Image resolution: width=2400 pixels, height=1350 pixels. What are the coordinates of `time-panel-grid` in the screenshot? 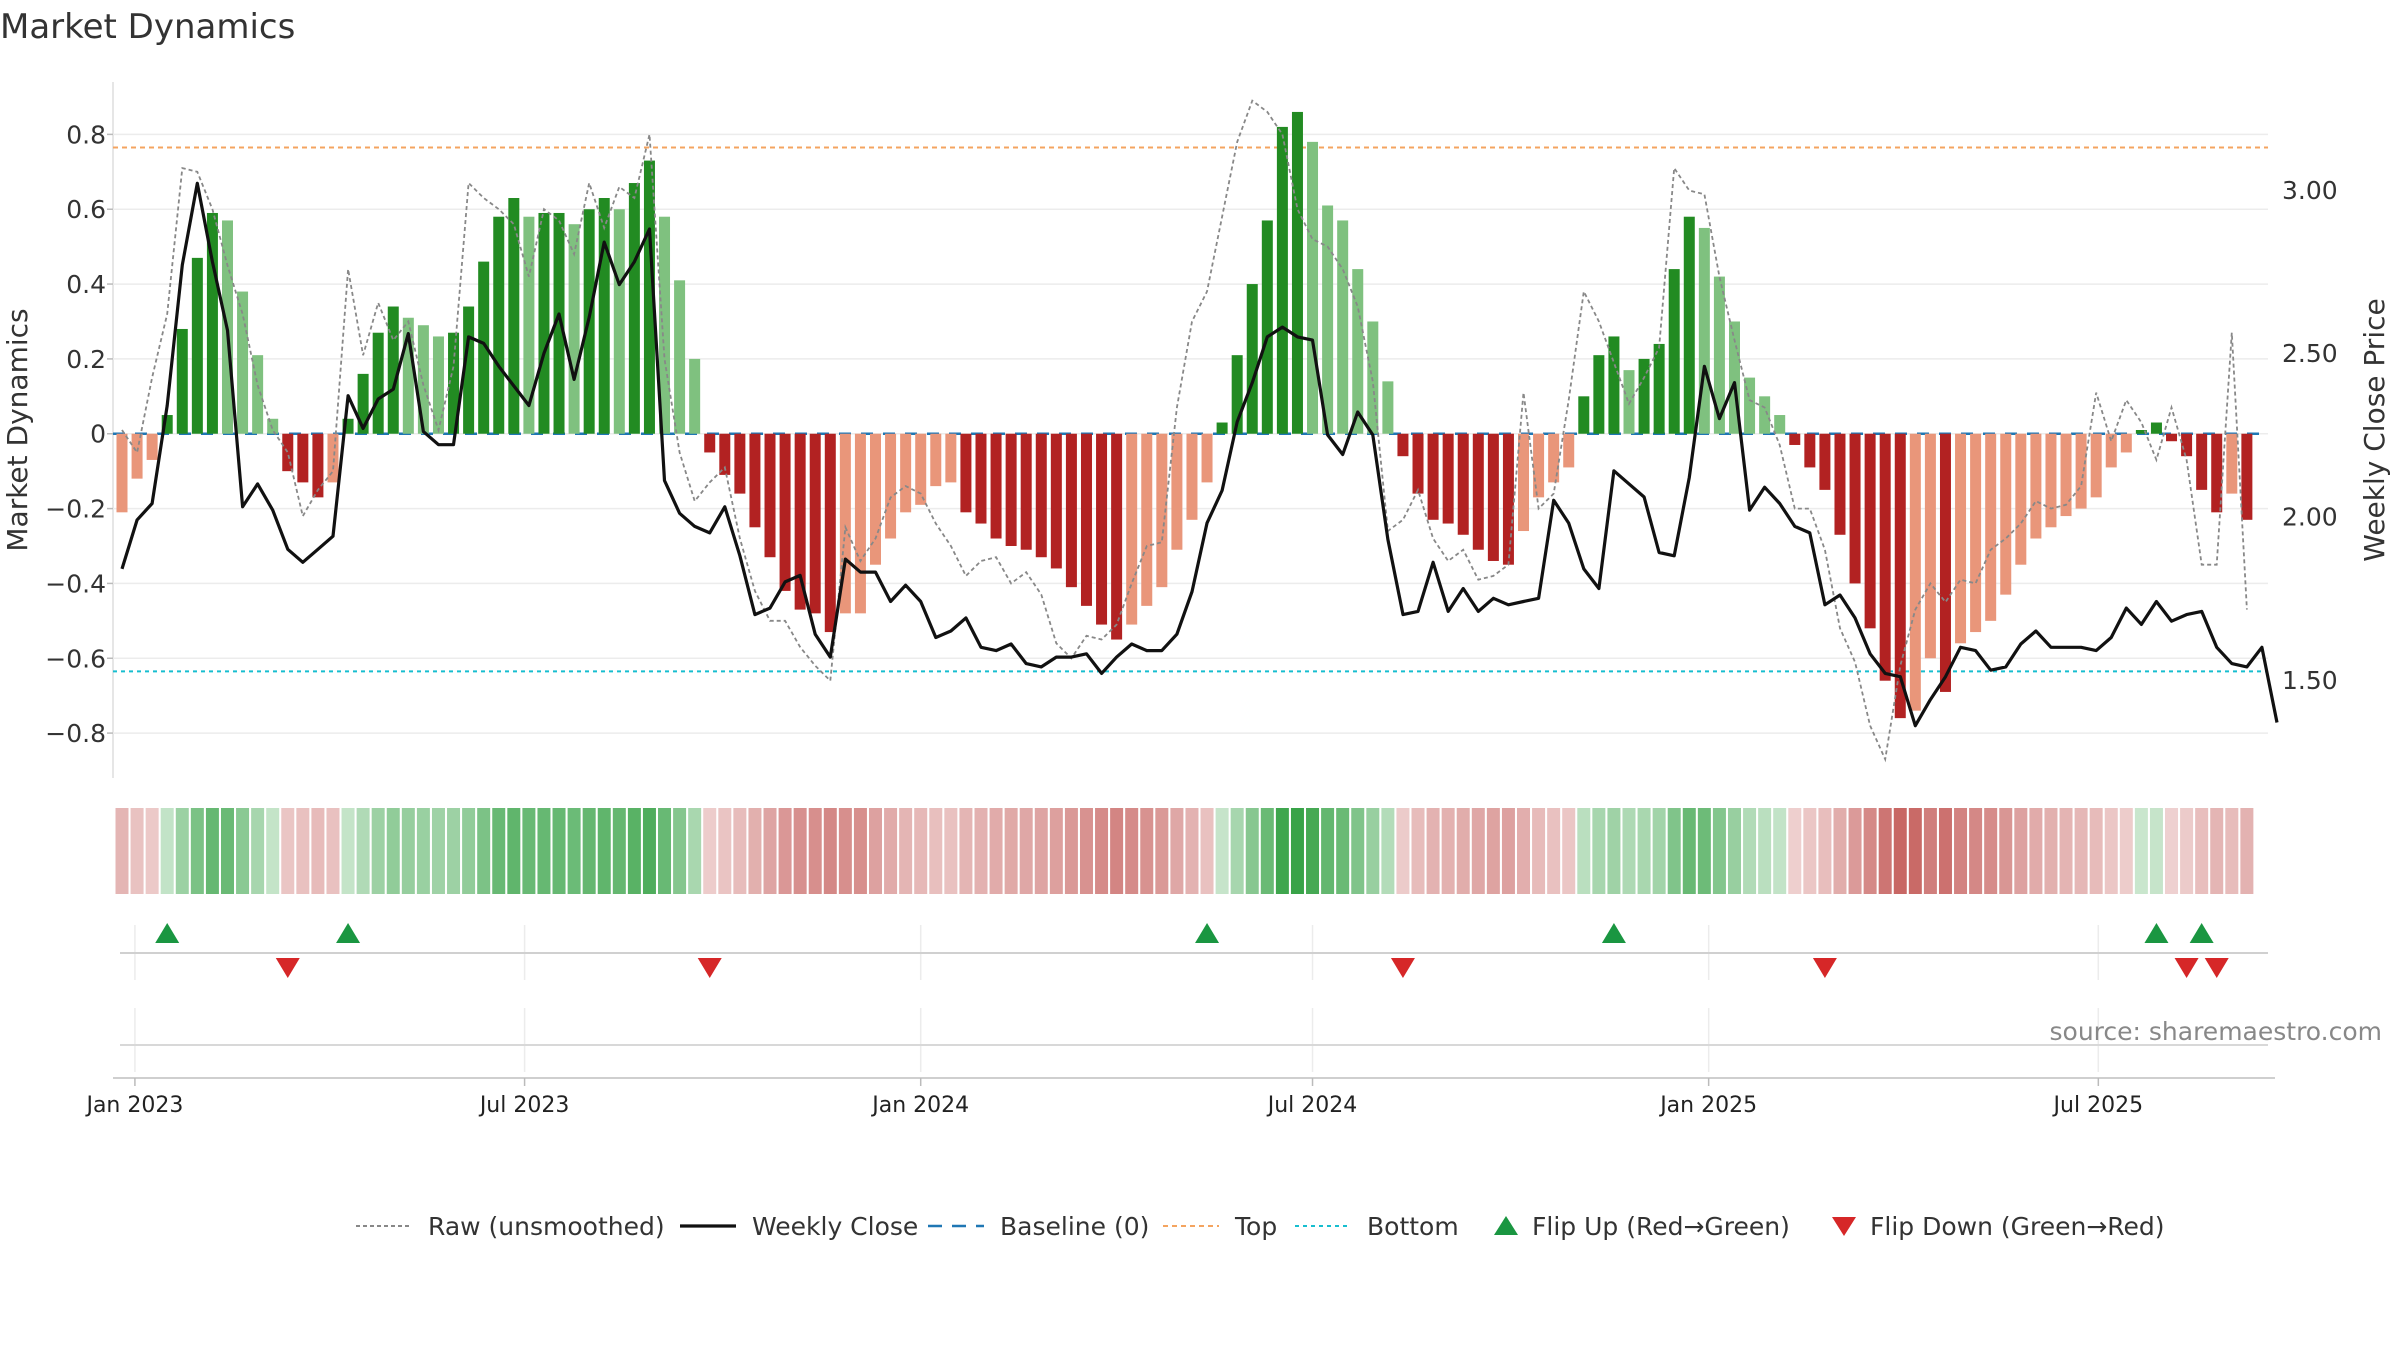 It's located at (1117, 1040).